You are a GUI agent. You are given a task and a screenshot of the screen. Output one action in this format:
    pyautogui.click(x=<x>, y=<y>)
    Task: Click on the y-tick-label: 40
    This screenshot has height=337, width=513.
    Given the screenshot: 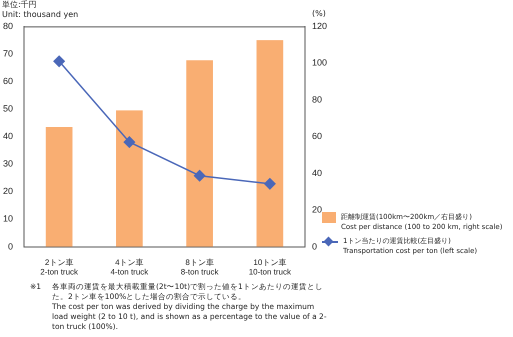 What is the action you would take?
    pyautogui.click(x=8, y=136)
    